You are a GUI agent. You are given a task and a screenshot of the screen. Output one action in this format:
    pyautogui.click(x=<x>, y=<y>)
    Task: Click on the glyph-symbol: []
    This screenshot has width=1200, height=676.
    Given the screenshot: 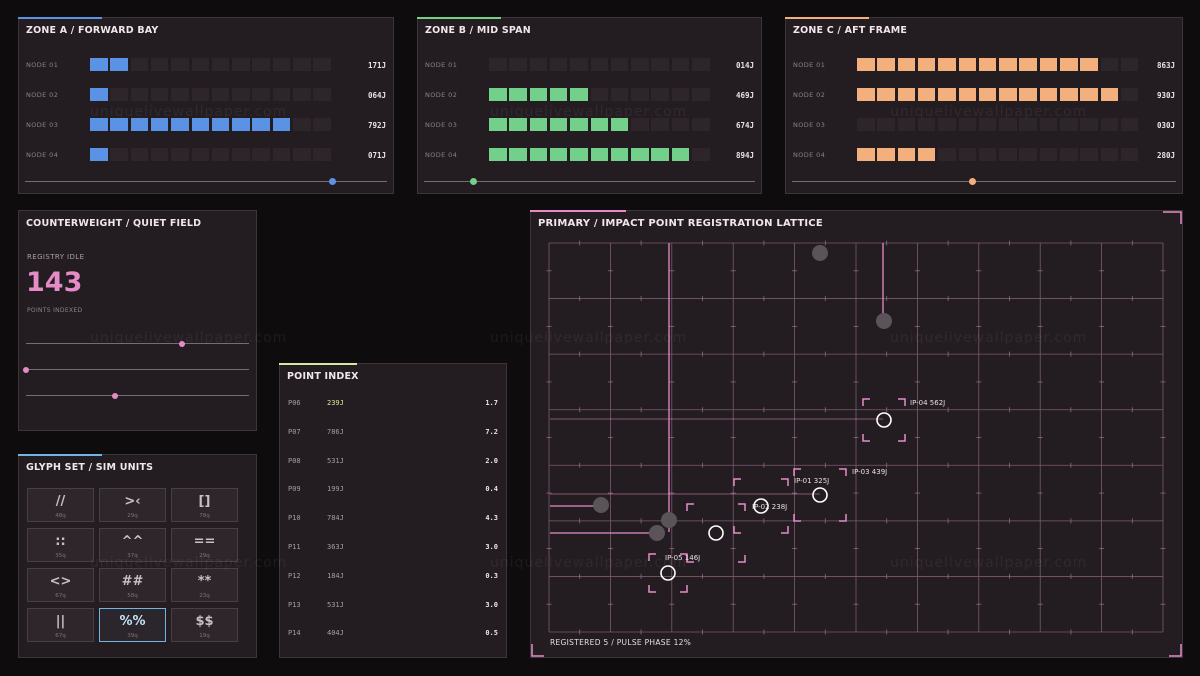 What is the action you would take?
    pyautogui.click(x=204, y=501)
    